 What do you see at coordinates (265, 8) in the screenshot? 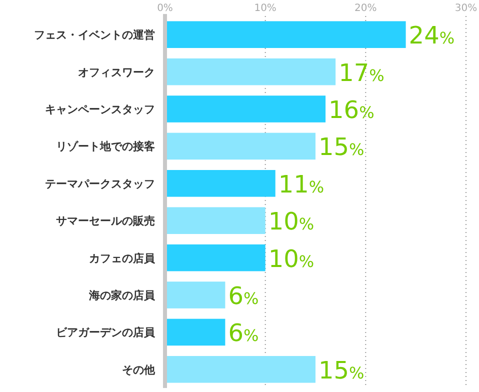
I see `x-tick-label: 10%` at bounding box center [265, 8].